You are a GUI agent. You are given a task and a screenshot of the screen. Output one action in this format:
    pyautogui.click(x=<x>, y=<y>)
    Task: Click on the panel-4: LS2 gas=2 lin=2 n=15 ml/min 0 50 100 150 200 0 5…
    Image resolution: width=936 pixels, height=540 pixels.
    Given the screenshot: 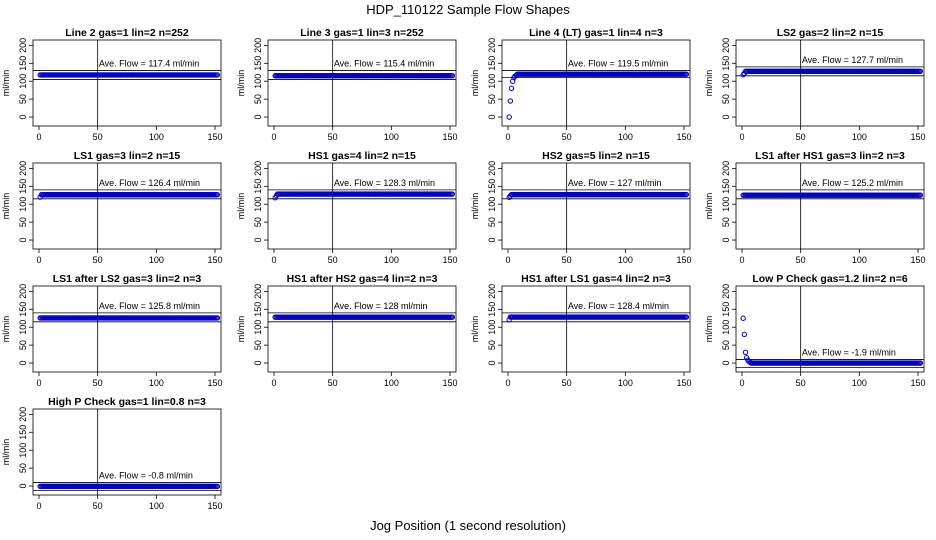 What is the action you would take?
    pyautogui.click(x=815, y=84)
    